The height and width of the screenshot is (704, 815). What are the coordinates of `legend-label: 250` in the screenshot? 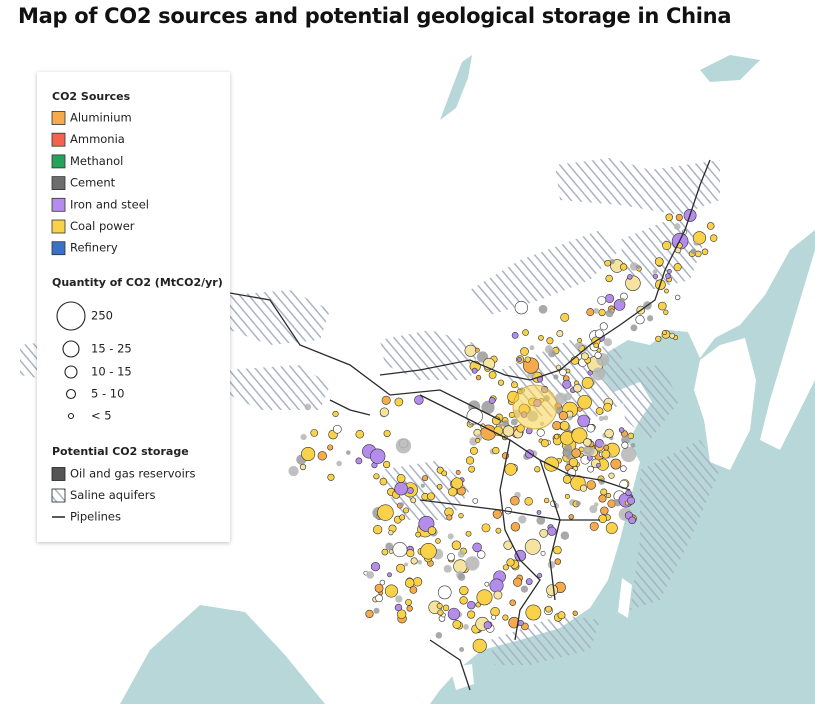 It's located at (102, 316).